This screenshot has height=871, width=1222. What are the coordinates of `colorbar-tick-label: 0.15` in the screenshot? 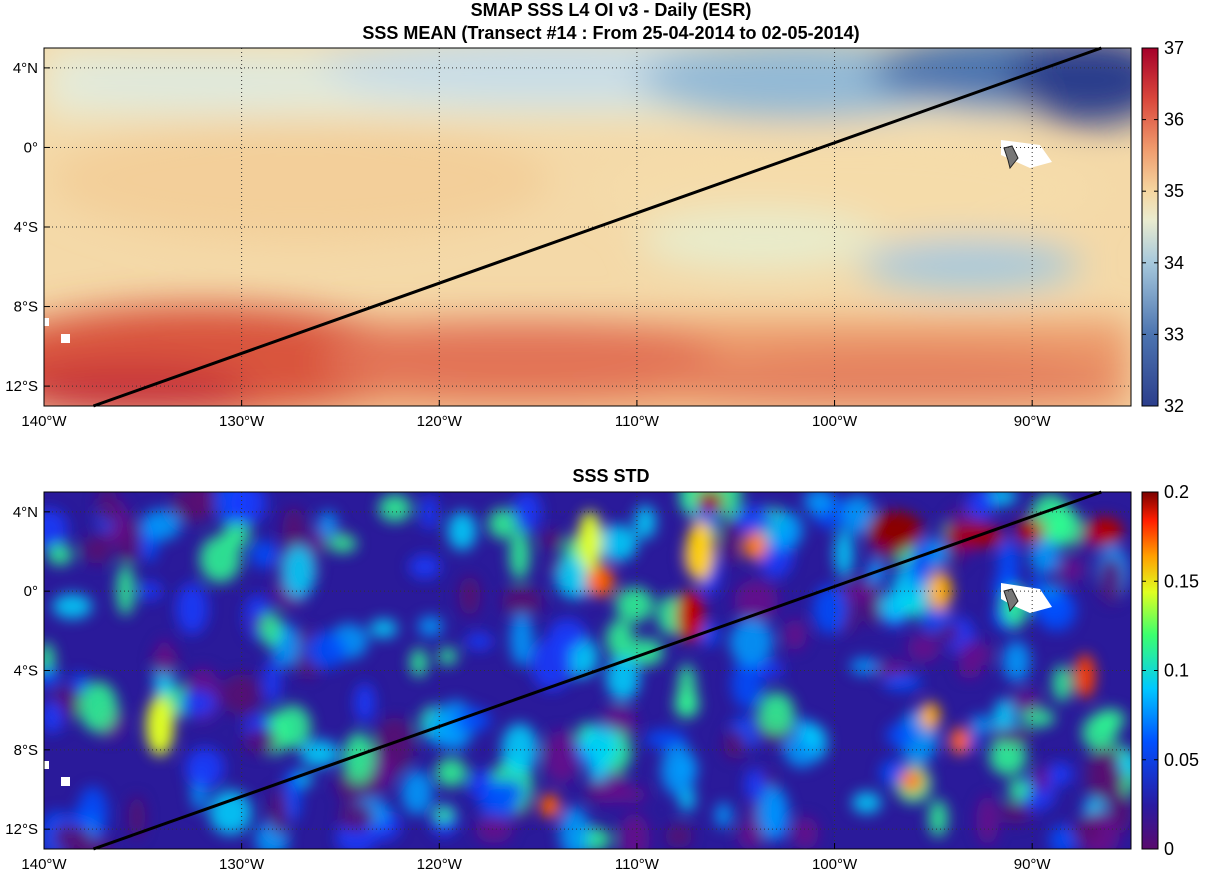 It's located at (1181, 581).